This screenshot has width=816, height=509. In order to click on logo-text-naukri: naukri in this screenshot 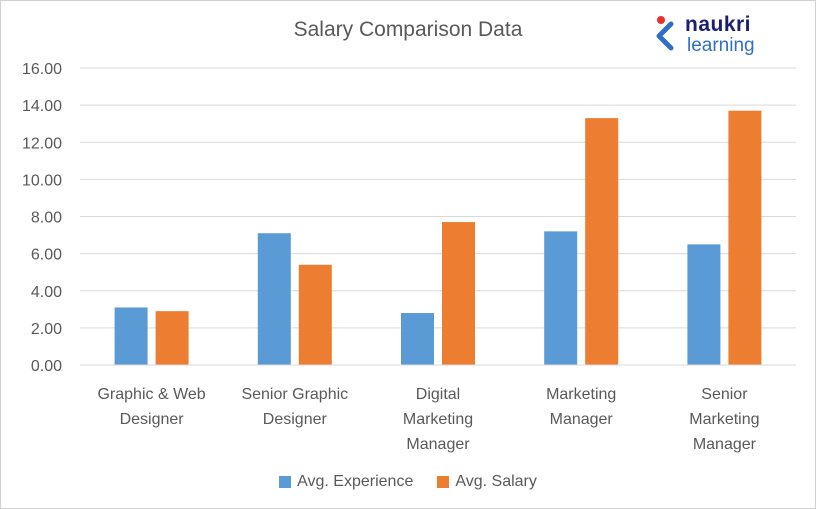, I will do `click(718, 24)`.